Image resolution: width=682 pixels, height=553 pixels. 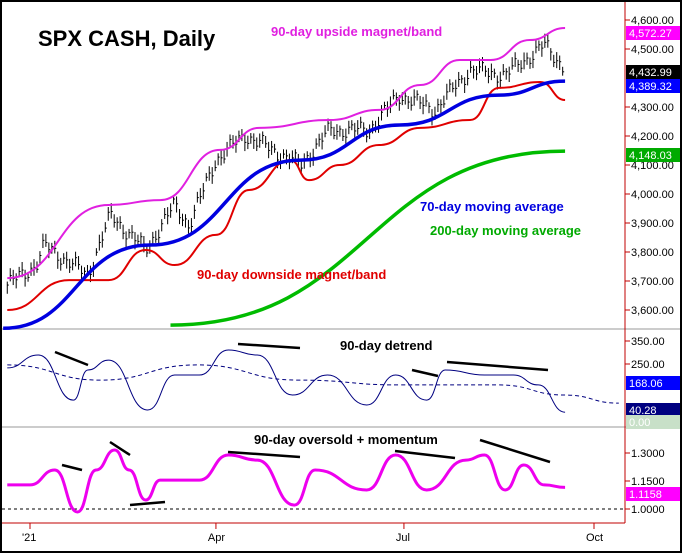 I want to click on y-tick-label: 1.3000, so click(x=648, y=454).